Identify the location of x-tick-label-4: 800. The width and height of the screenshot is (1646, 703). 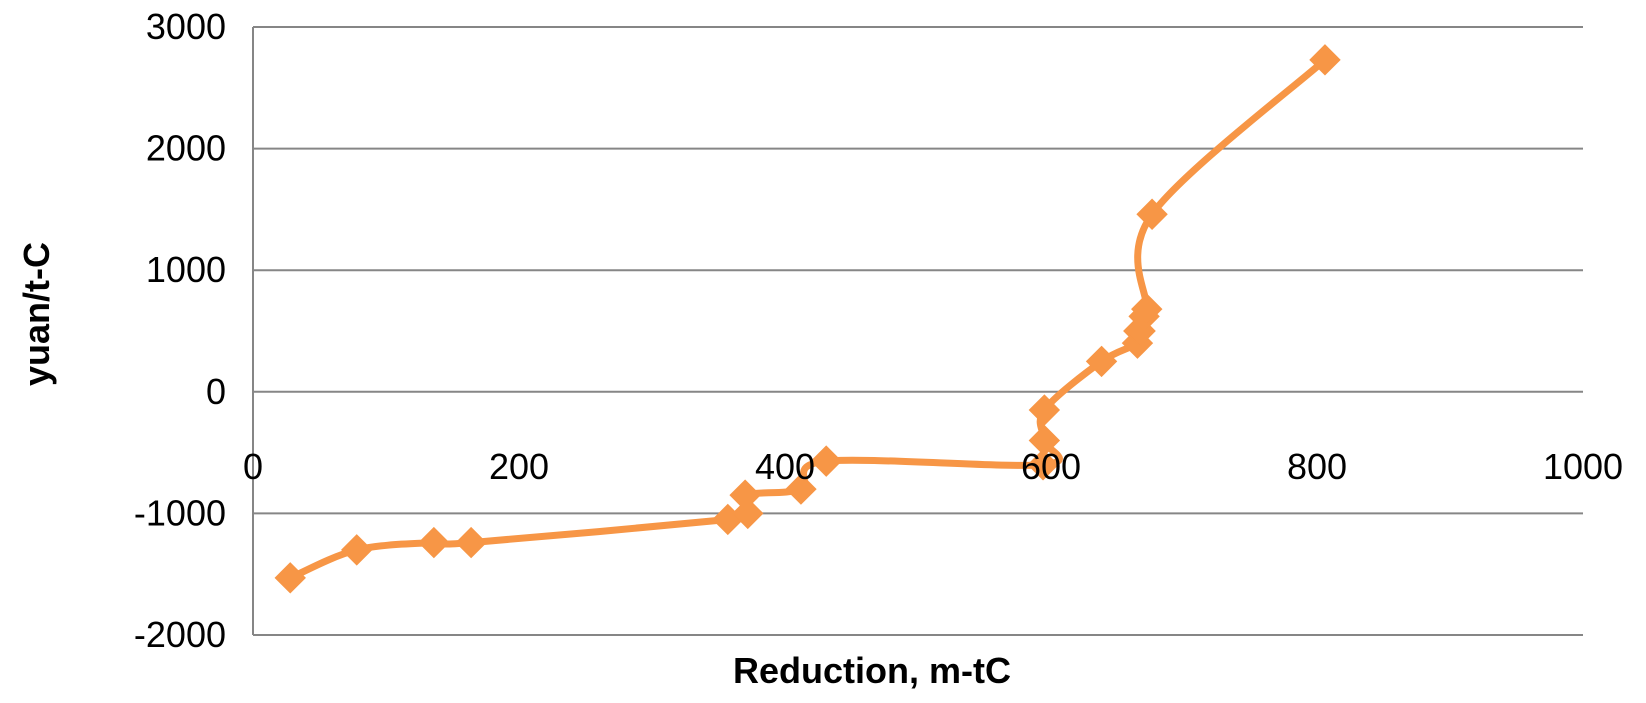
(1317, 466).